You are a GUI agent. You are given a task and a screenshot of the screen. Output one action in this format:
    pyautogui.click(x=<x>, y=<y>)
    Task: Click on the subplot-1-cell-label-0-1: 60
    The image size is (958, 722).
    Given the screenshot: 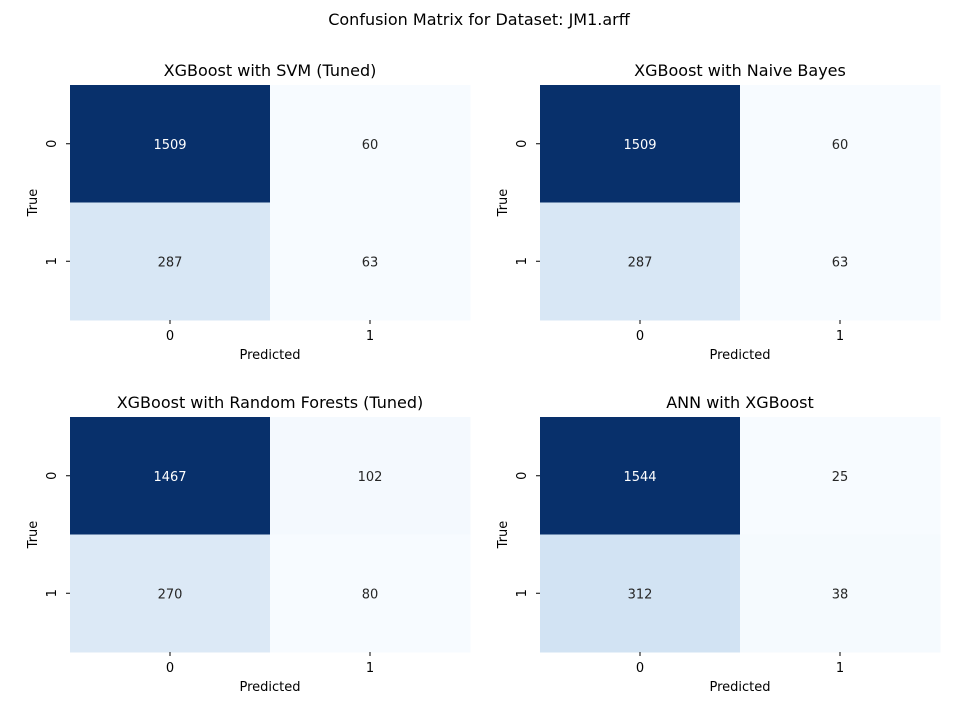 What is the action you would take?
    pyautogui.click(x=840, y=145)
    